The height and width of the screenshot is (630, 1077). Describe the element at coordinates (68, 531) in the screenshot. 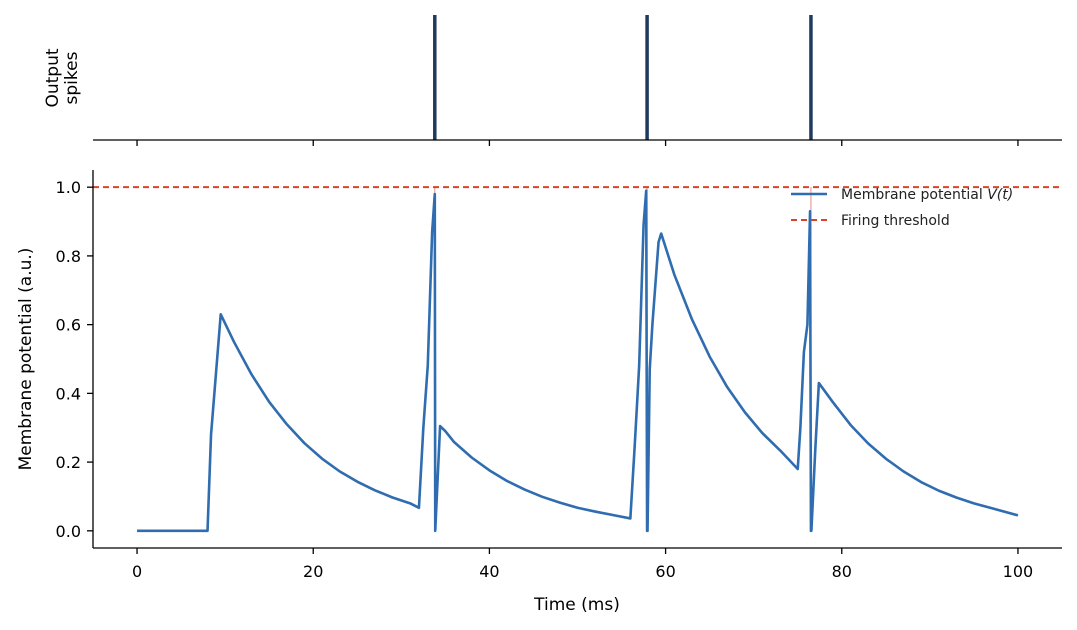

I see `y-tick-label-0.0: 0.0` at that location.